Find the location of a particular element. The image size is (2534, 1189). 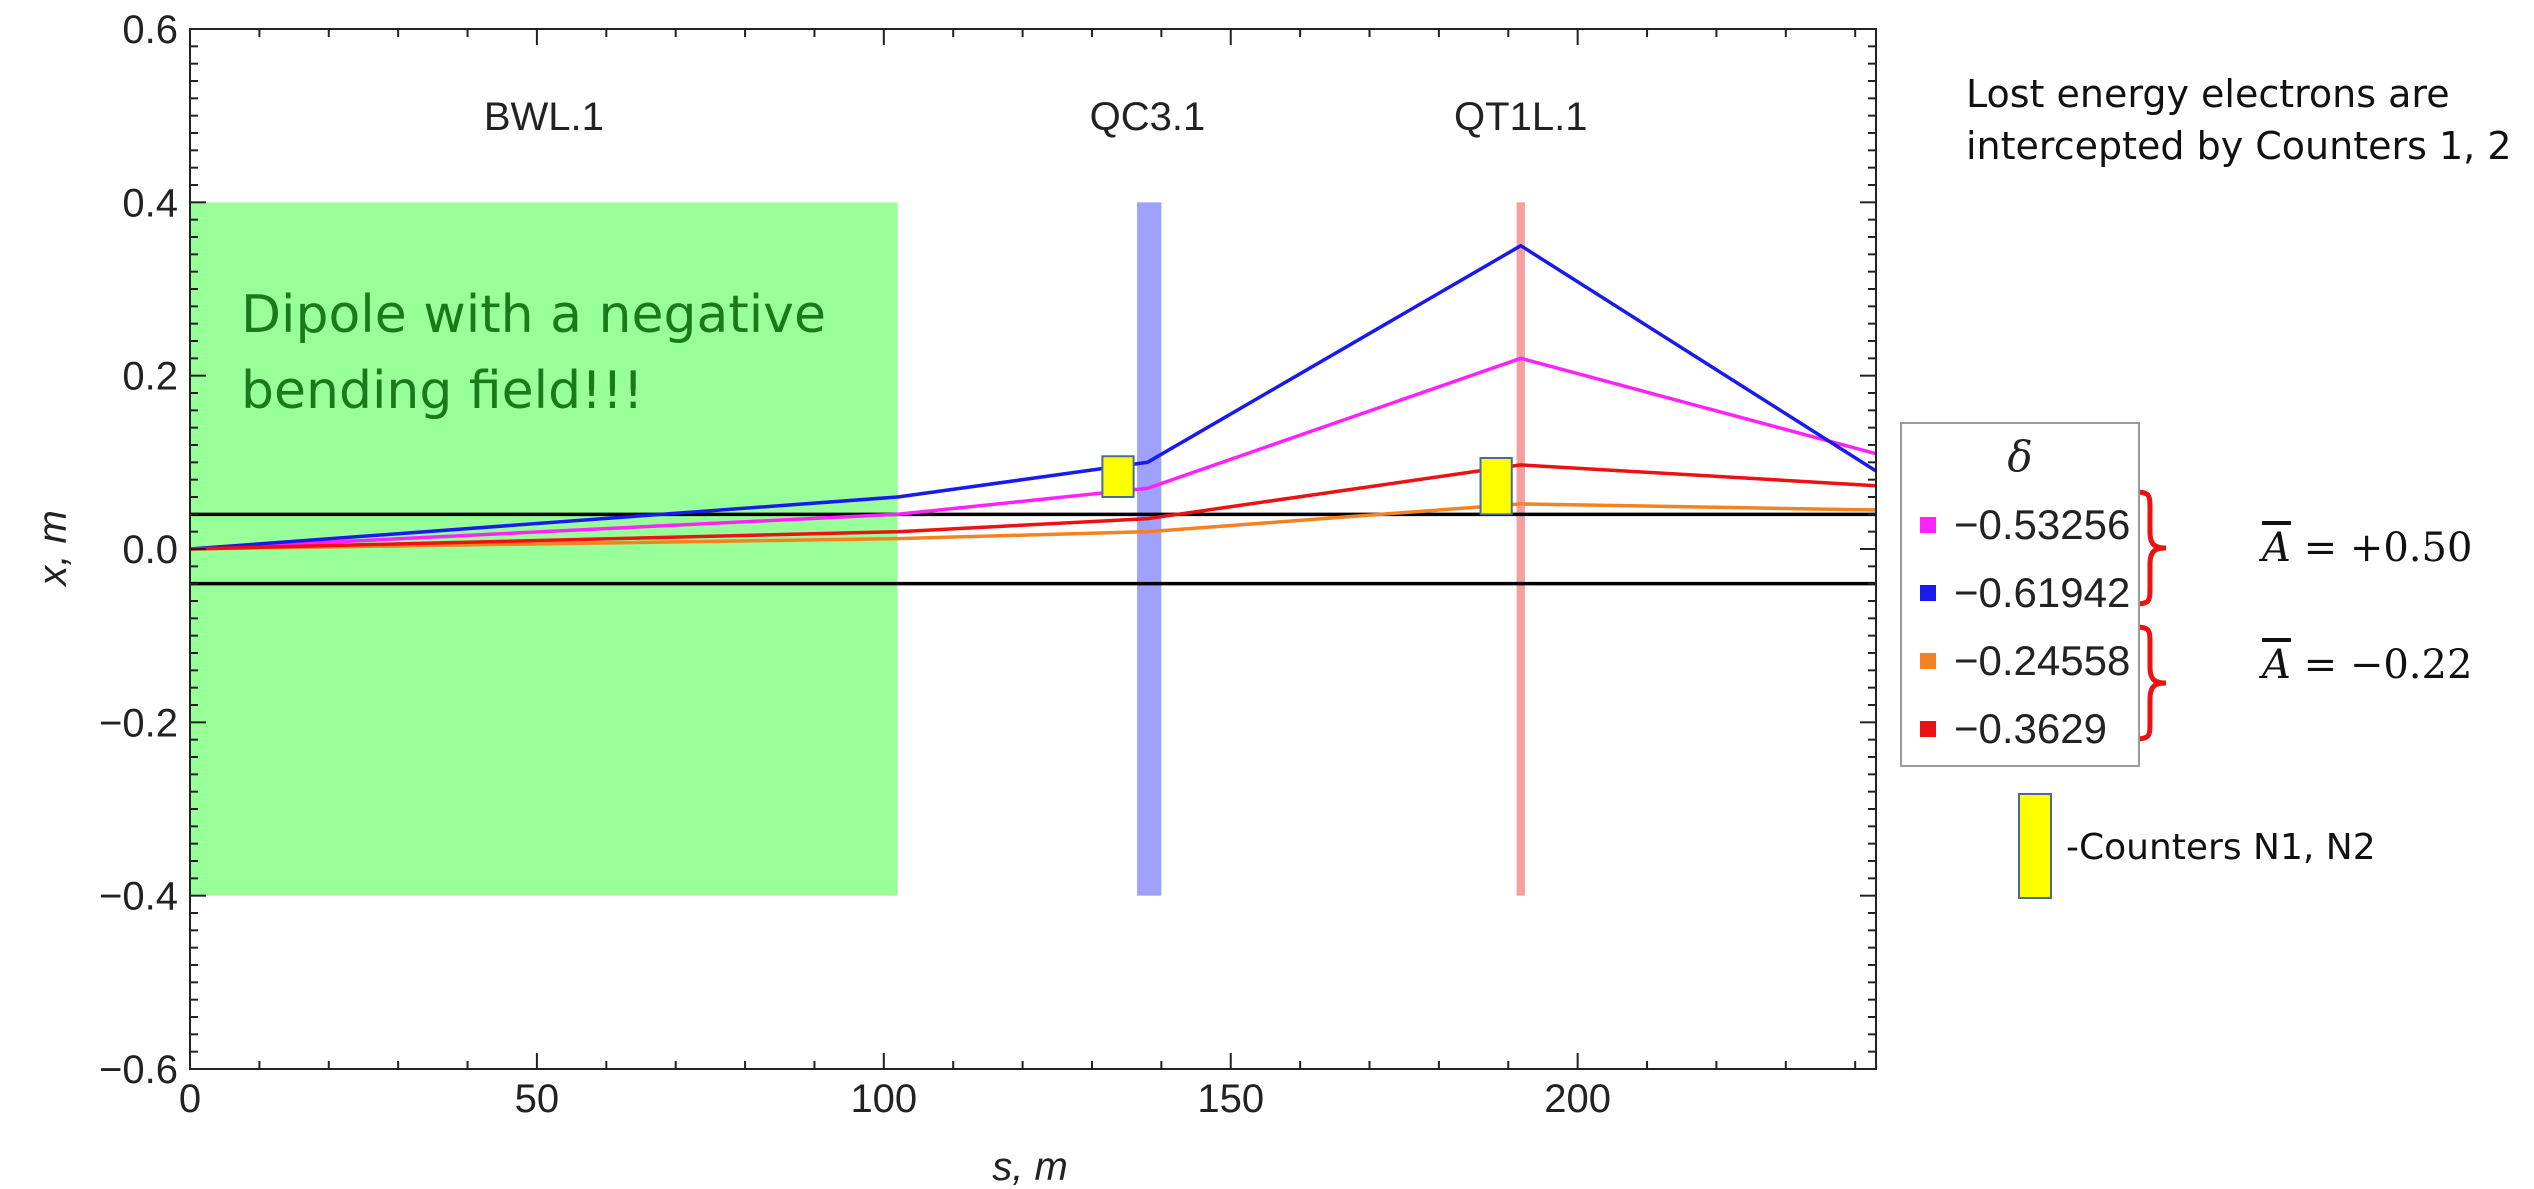

legend-label: −0.24558 is located at coordinates (2042, 660).